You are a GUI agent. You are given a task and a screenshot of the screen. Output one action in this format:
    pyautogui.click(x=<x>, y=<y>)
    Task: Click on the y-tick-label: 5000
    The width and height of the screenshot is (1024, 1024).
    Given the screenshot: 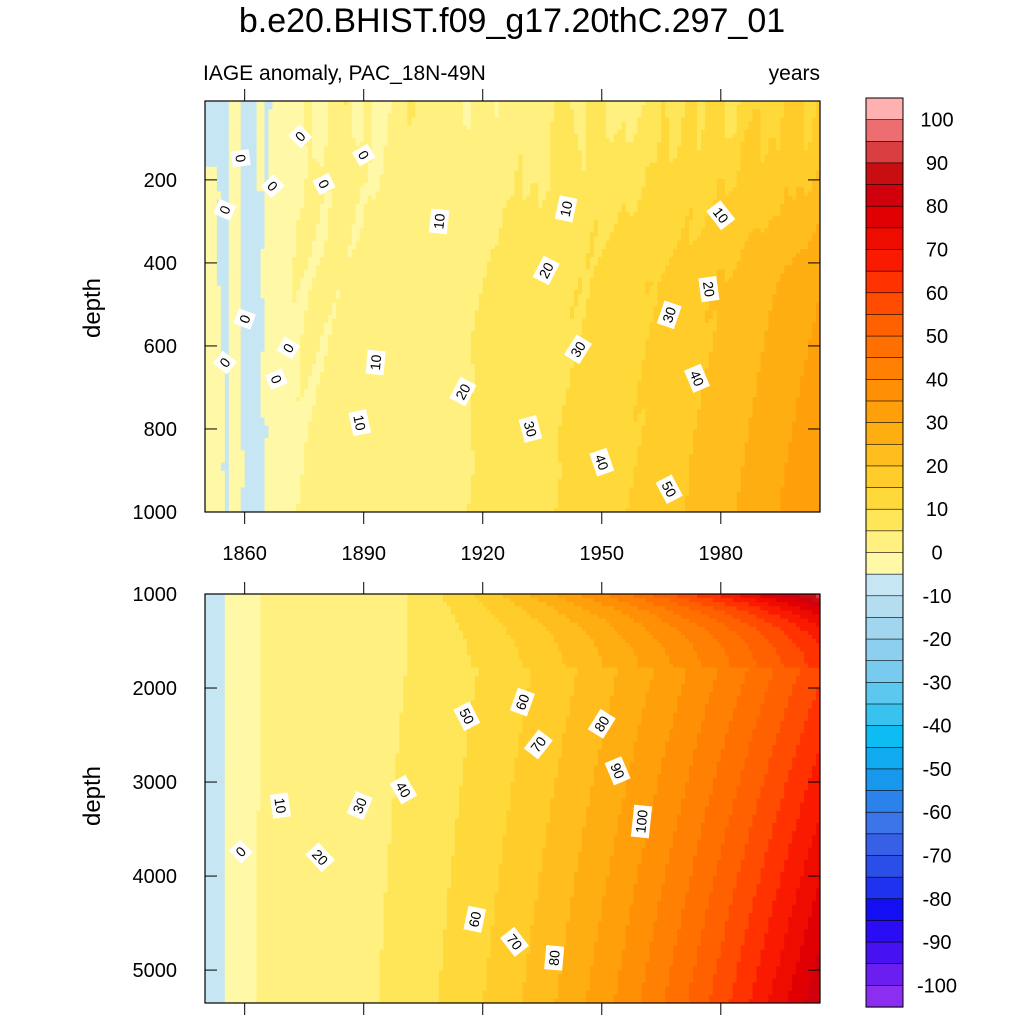 What is the action you would take?
    pyautogui.click(x=155, y=971)
    